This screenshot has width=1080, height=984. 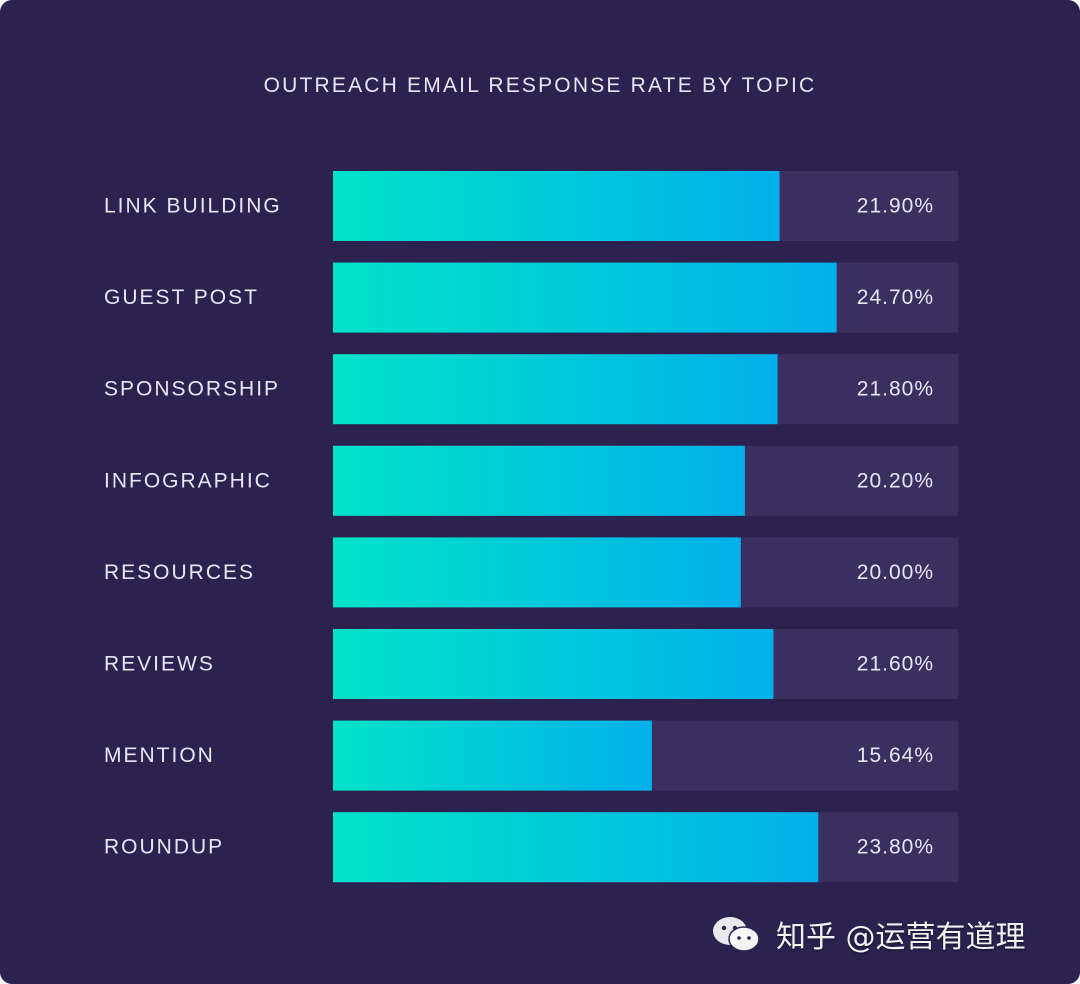 I want to click on value-label: 20.20%, so click(x=895, y=480).